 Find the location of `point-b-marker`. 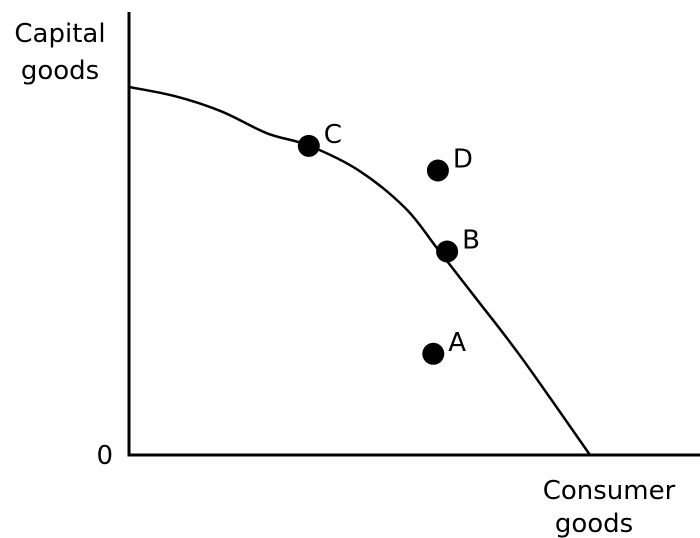

point-b-marker is located at coordinates (447, 251).